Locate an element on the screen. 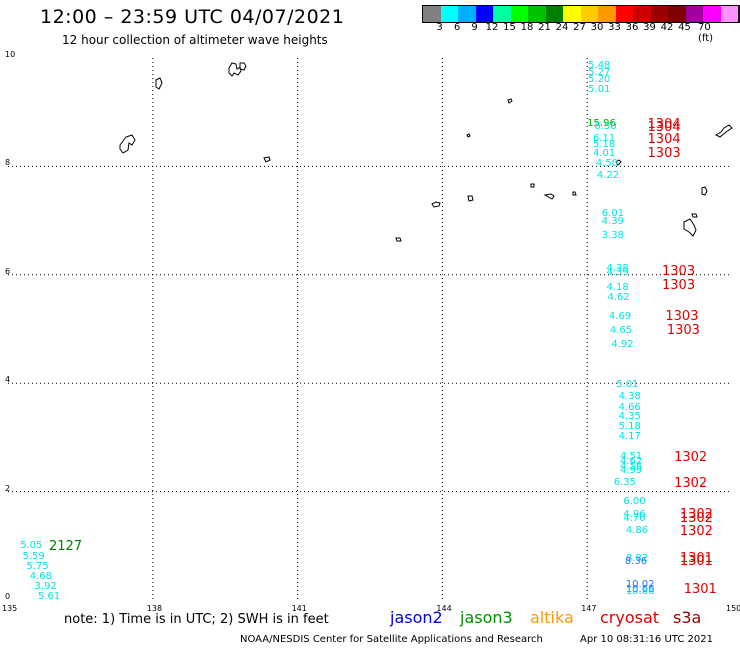 The width and height of the screenshot is (740, 650). wave-height-label: 5.20 is located at coordinates (599, 79).